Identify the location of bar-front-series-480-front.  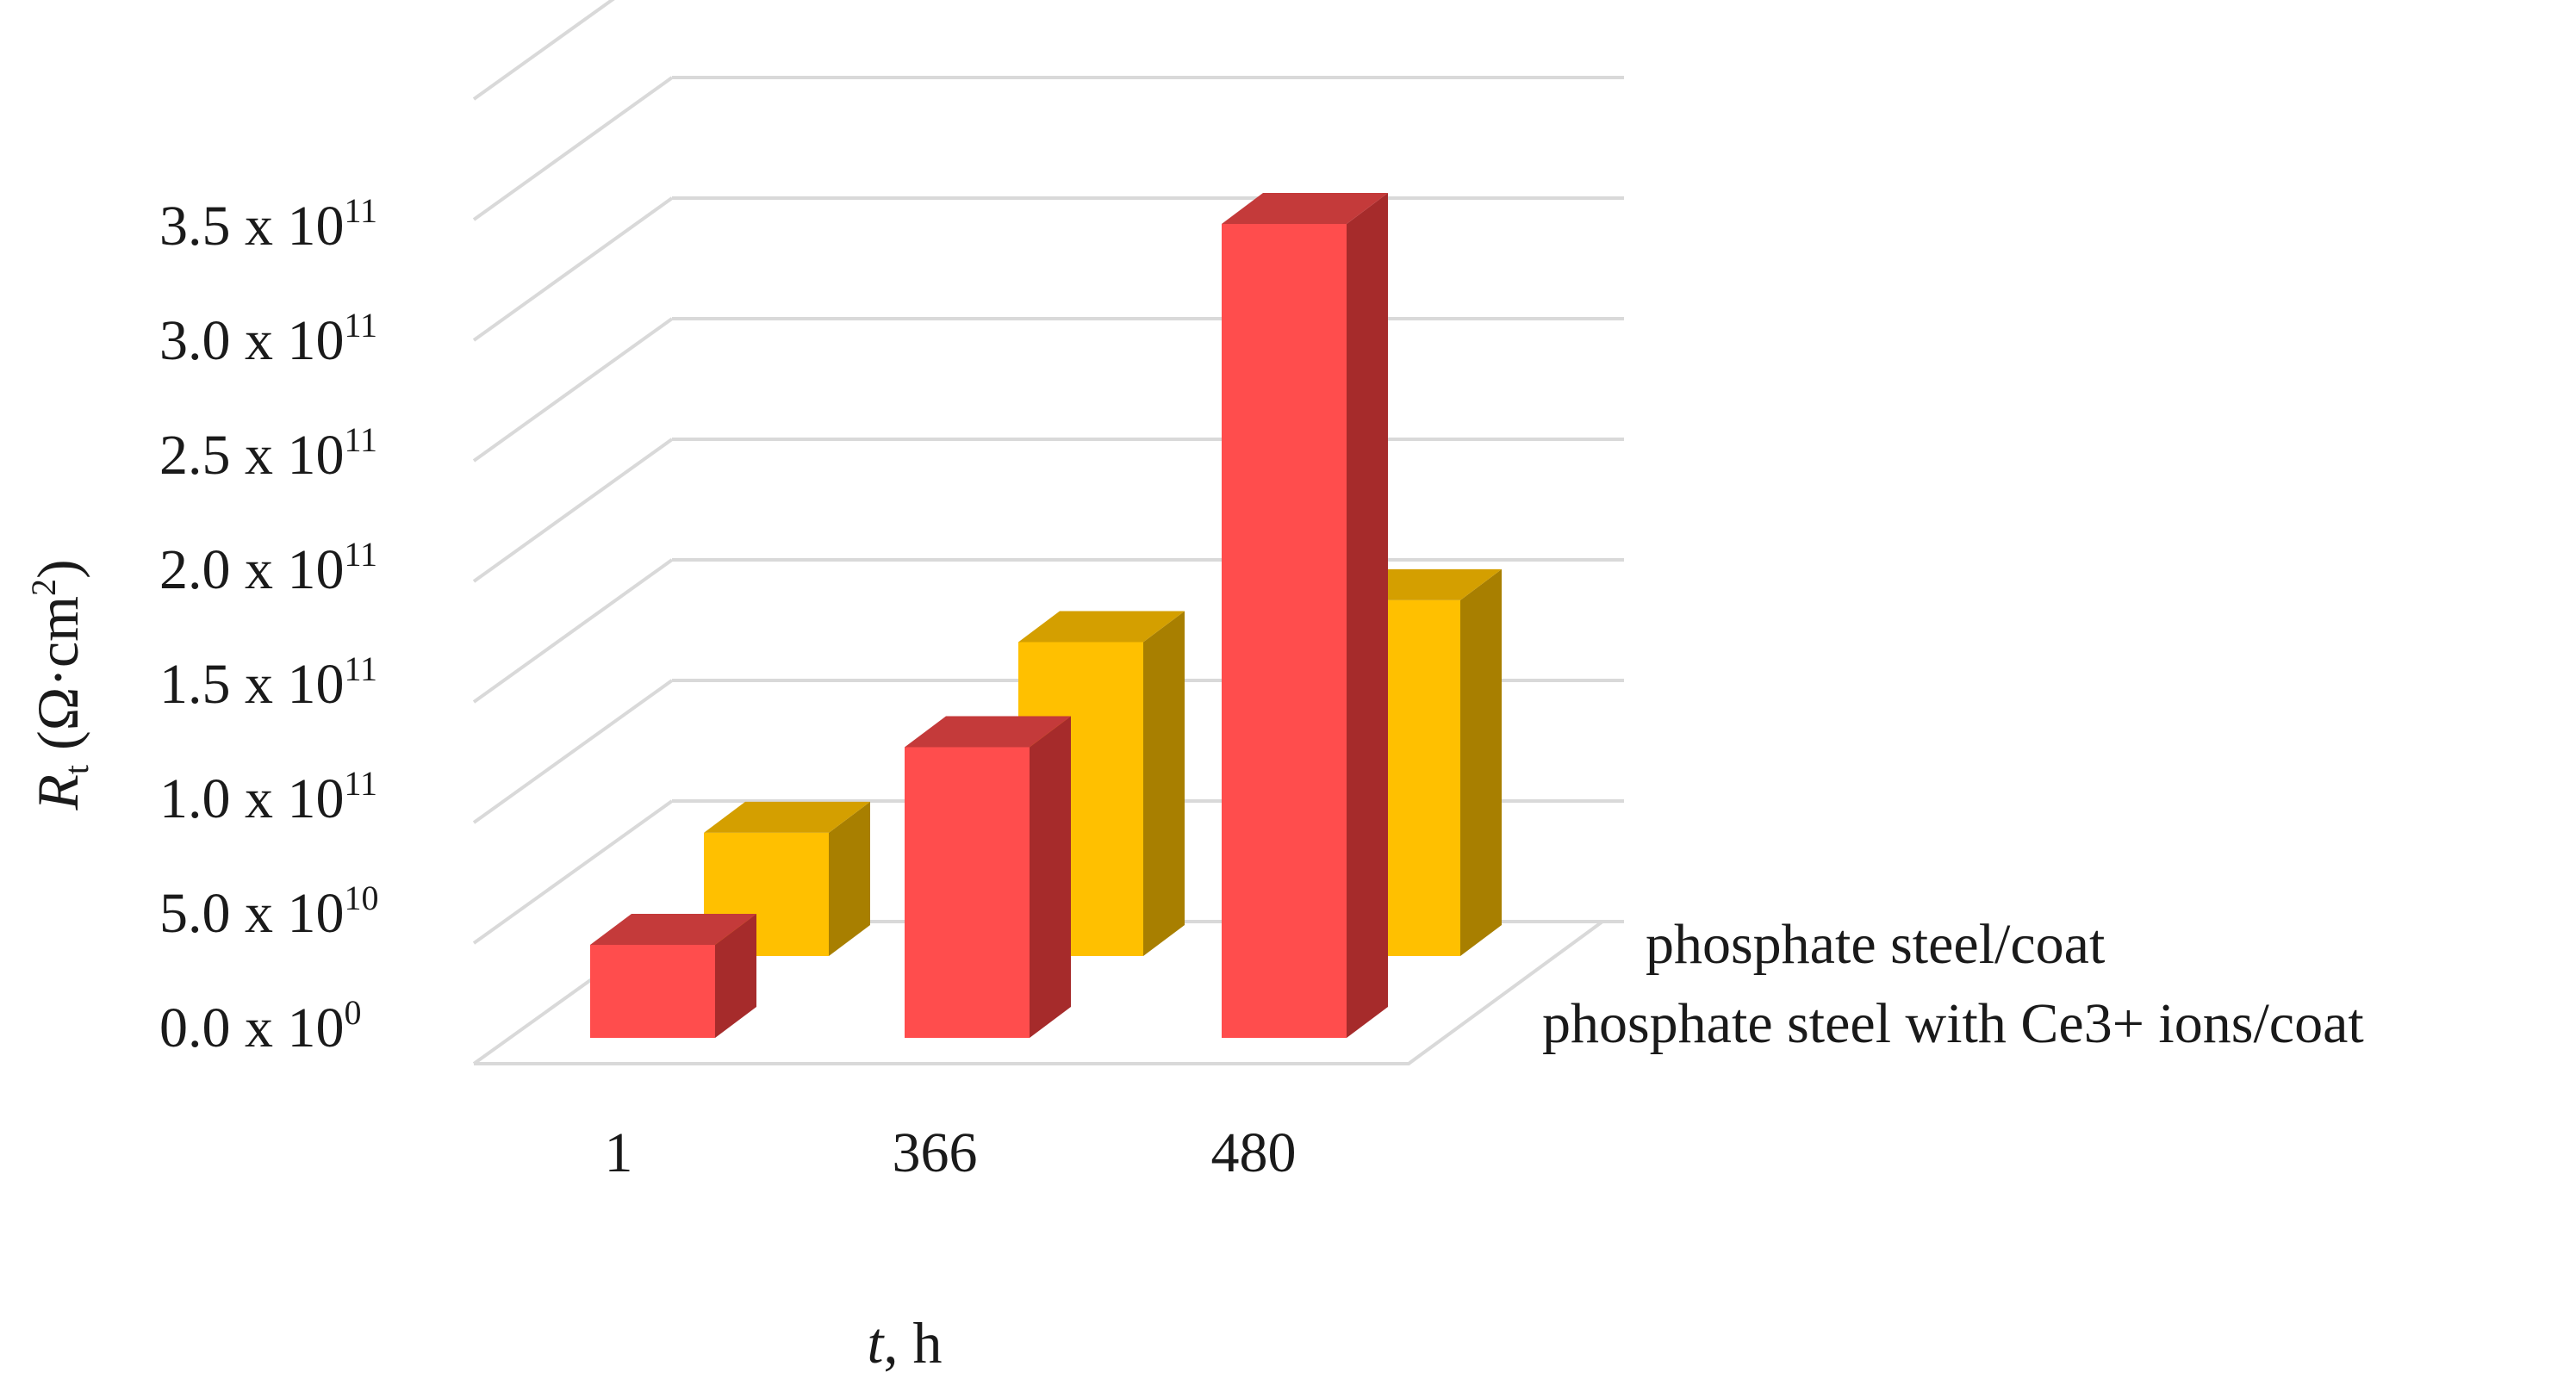
(1285, 631).